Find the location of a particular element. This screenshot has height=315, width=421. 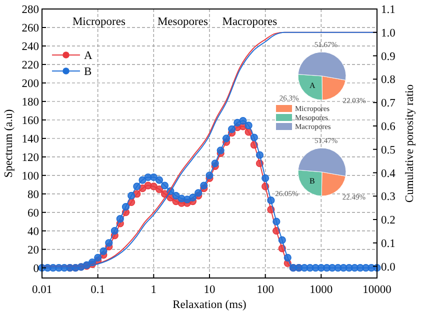

legend-label: A is located at coordinates (88, 56).